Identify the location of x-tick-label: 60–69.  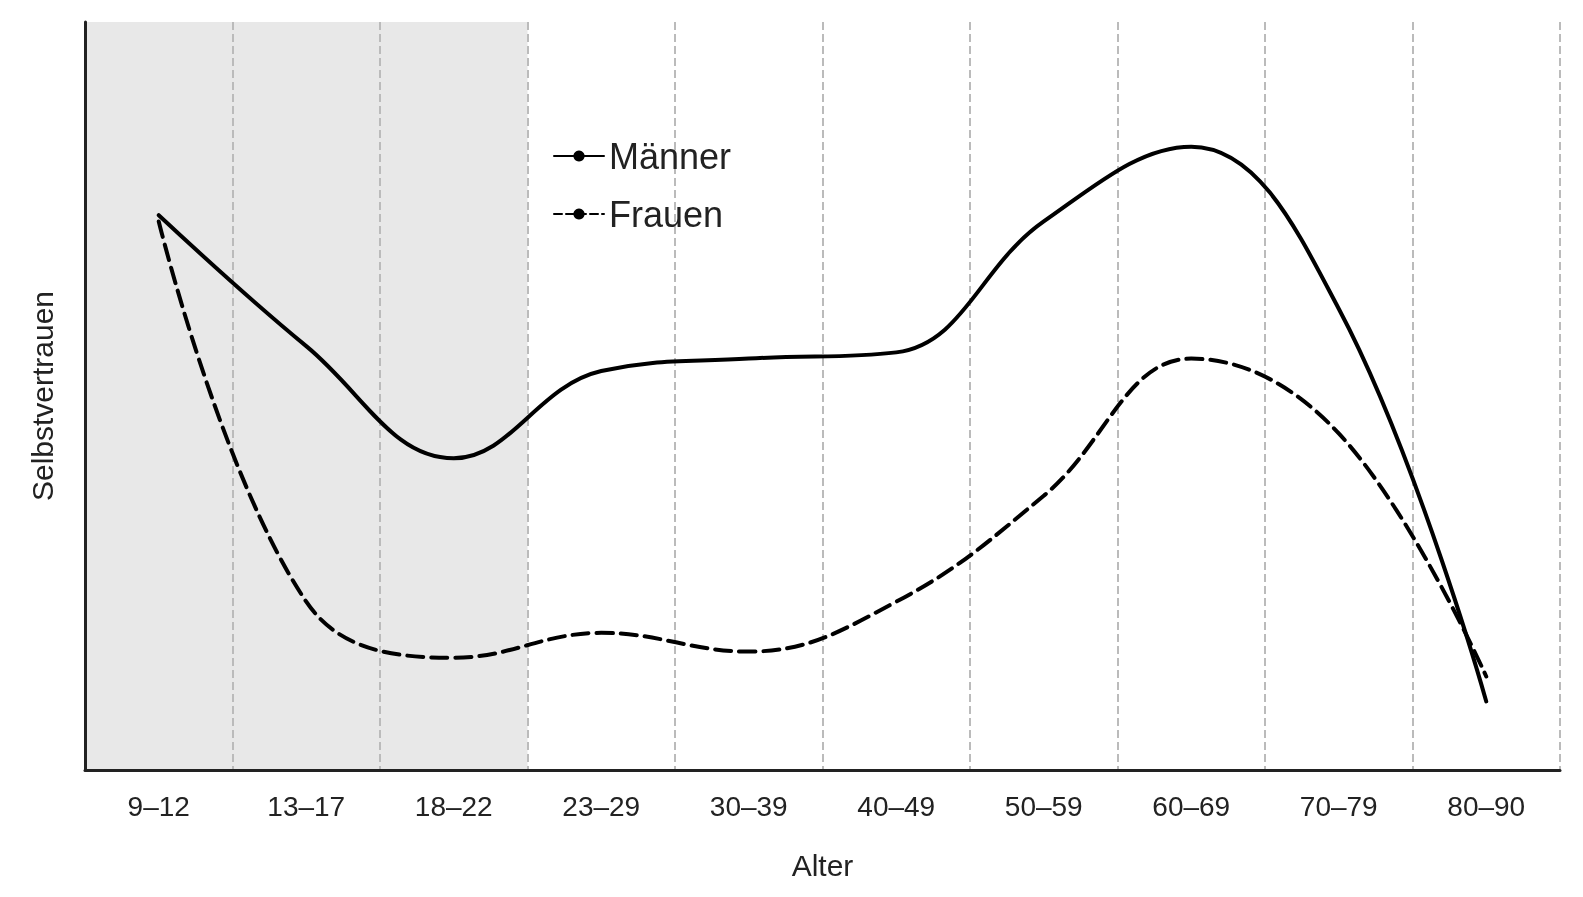
(1191, 806).